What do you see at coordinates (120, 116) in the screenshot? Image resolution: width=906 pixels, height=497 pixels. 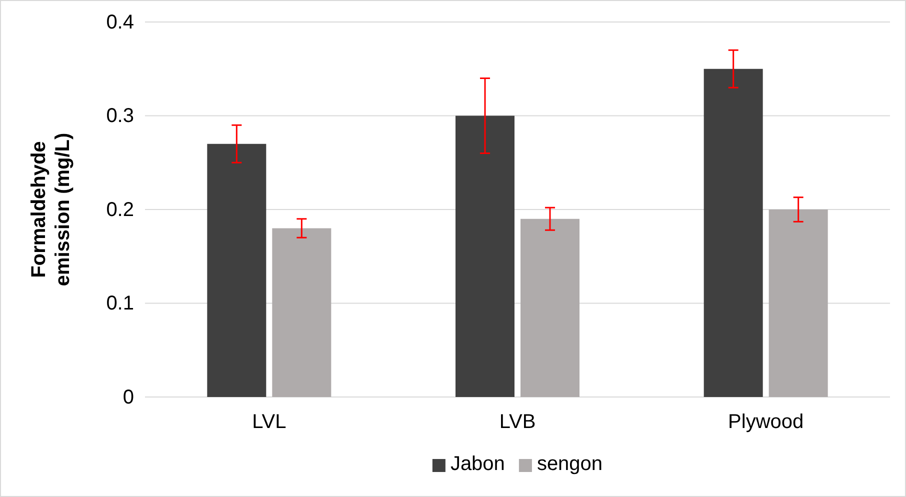 I see `y-tick-label: 0.3` at bounding box center [120, 116].